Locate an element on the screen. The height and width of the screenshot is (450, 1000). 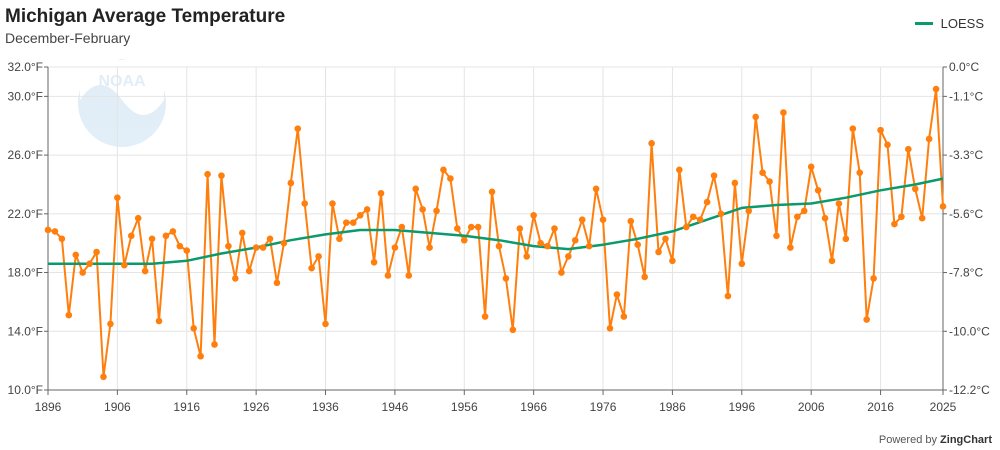
credit-brand: ZingChart is located at coordinates (966, 440).